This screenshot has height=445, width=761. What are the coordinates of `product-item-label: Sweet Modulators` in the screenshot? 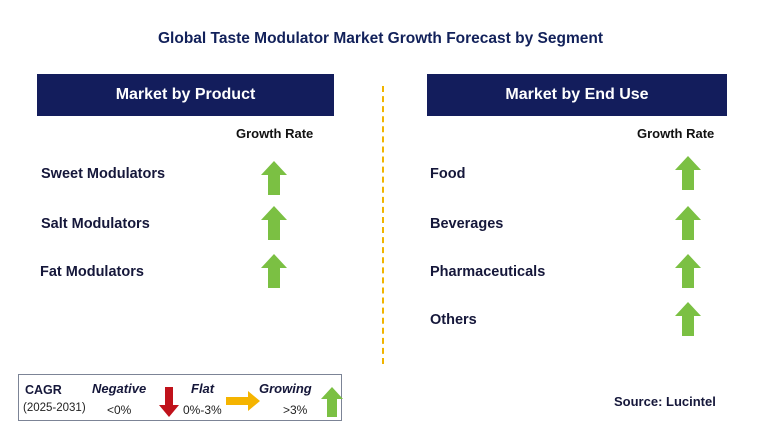 It's located at (103, 174).